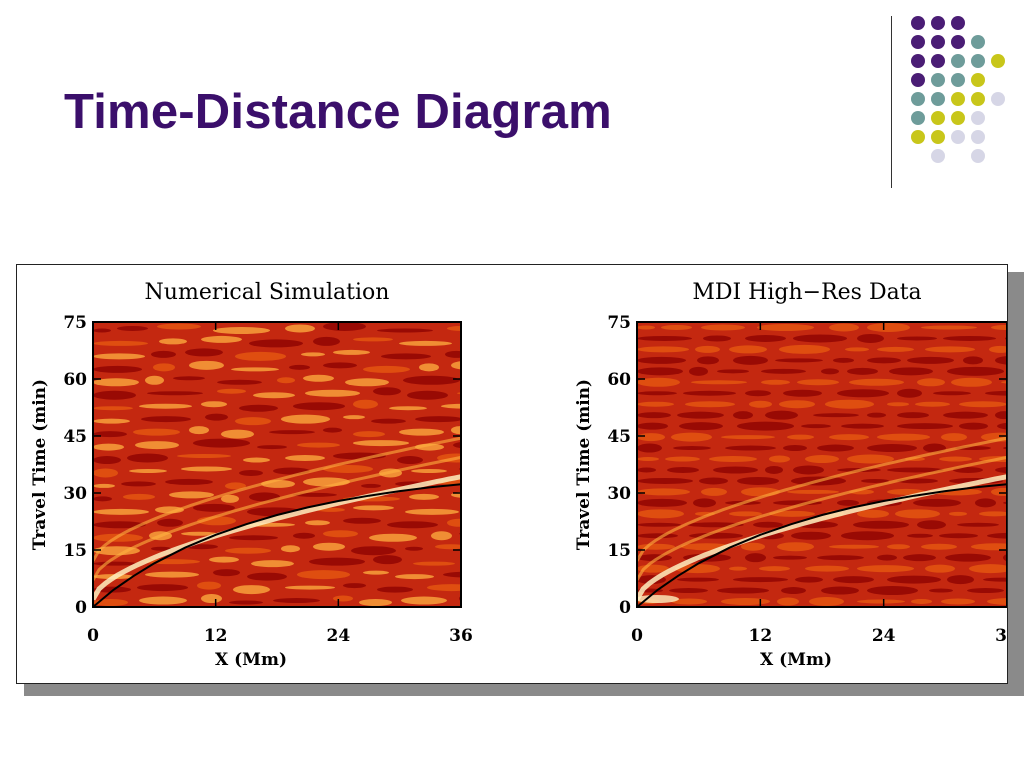 The height and width of the screenshot is (768, 1024). Describe the element at coordinates (338, 112) in the screenshot. I see `slide-title: Time-Distance Diagram` at that location.